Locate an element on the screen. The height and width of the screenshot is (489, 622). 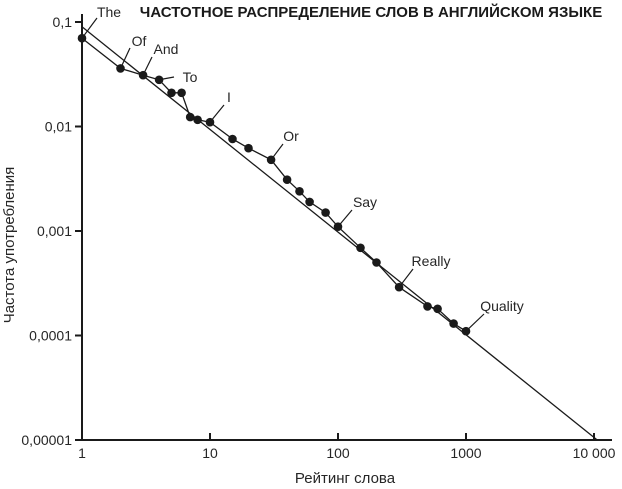
x-tick-label-100: 100 is located at coordinates (338, 453).